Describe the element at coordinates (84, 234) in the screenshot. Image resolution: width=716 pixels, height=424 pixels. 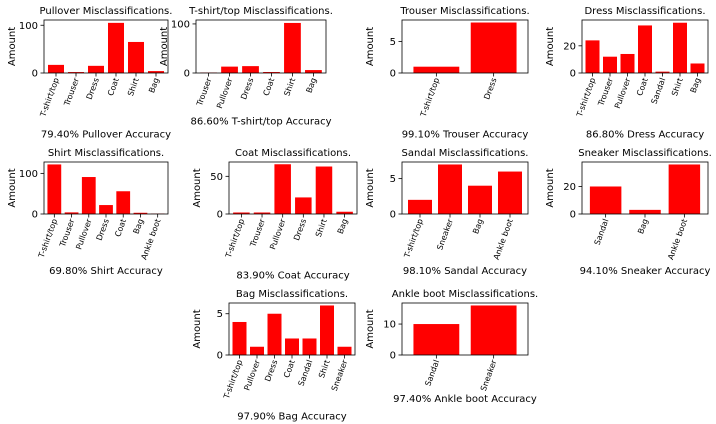
I see `x-tick-label: Pullover` at that location.